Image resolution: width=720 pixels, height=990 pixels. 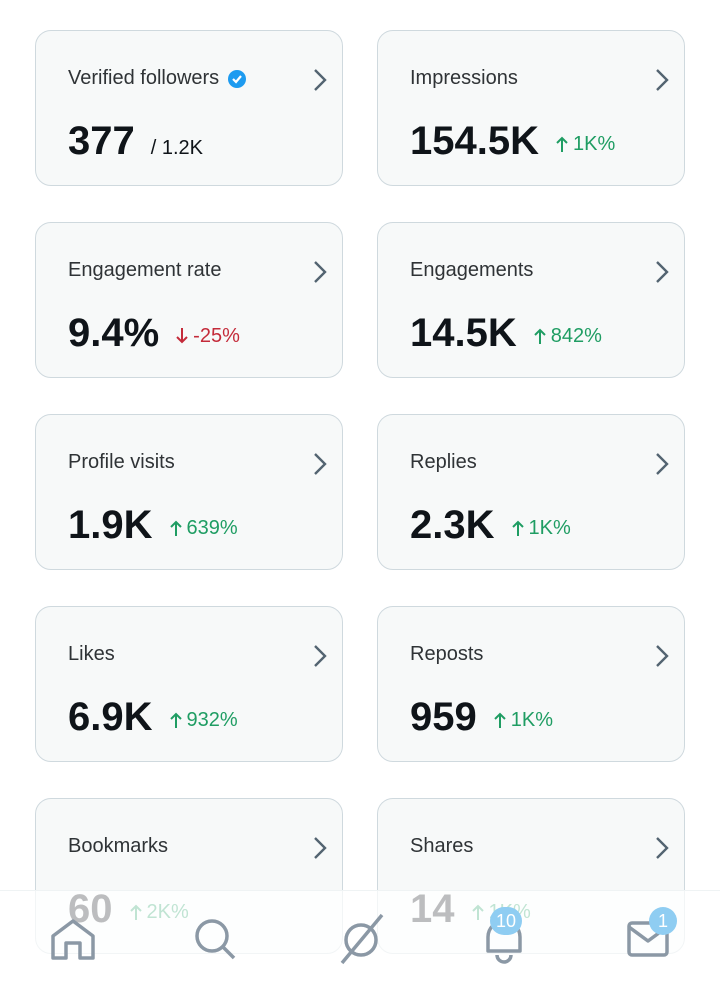 I want to click on card-value-row: 6.9K 932%, so click(x=153, y=717).